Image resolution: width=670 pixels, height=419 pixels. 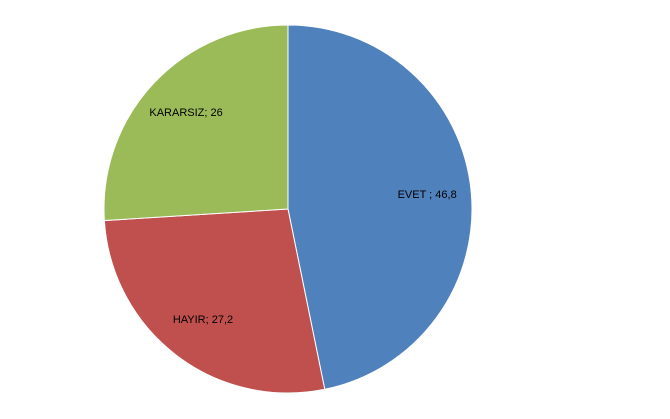 I want to click on data-label: KARARSIZ; 26, so click(x=185, y=113).